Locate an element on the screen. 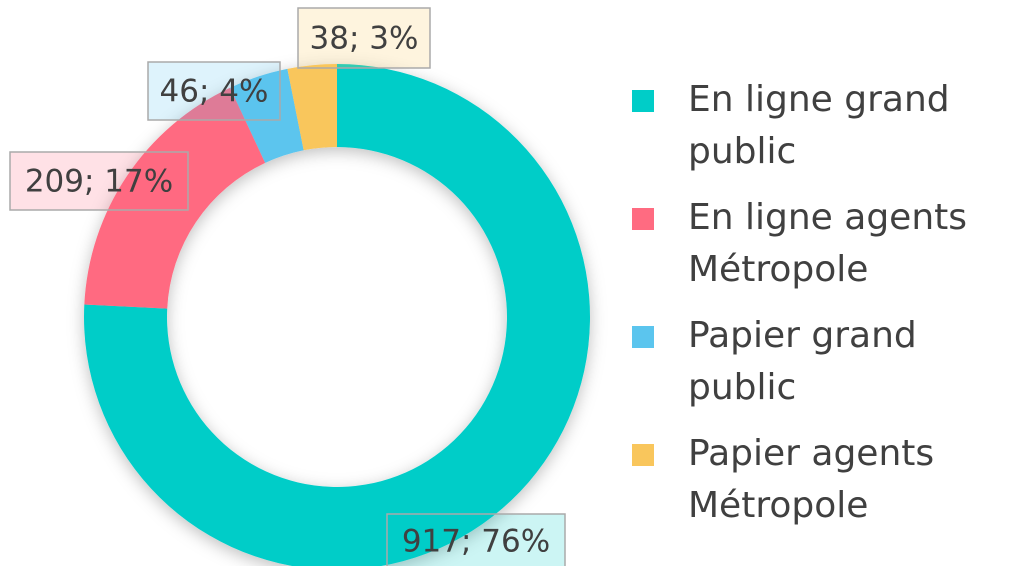 The image size is (1025, 566). data-label: 46; 4% is located at coordinates (214, 91).